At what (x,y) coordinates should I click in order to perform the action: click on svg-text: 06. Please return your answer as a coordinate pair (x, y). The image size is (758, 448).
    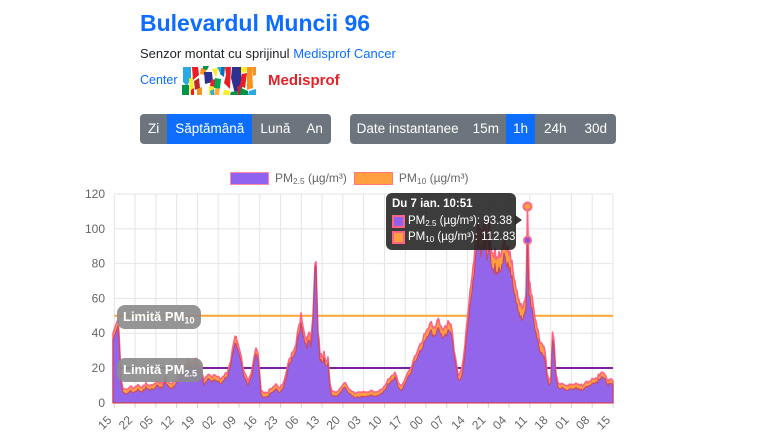
    Looking at the image, I should click on (292, 423).